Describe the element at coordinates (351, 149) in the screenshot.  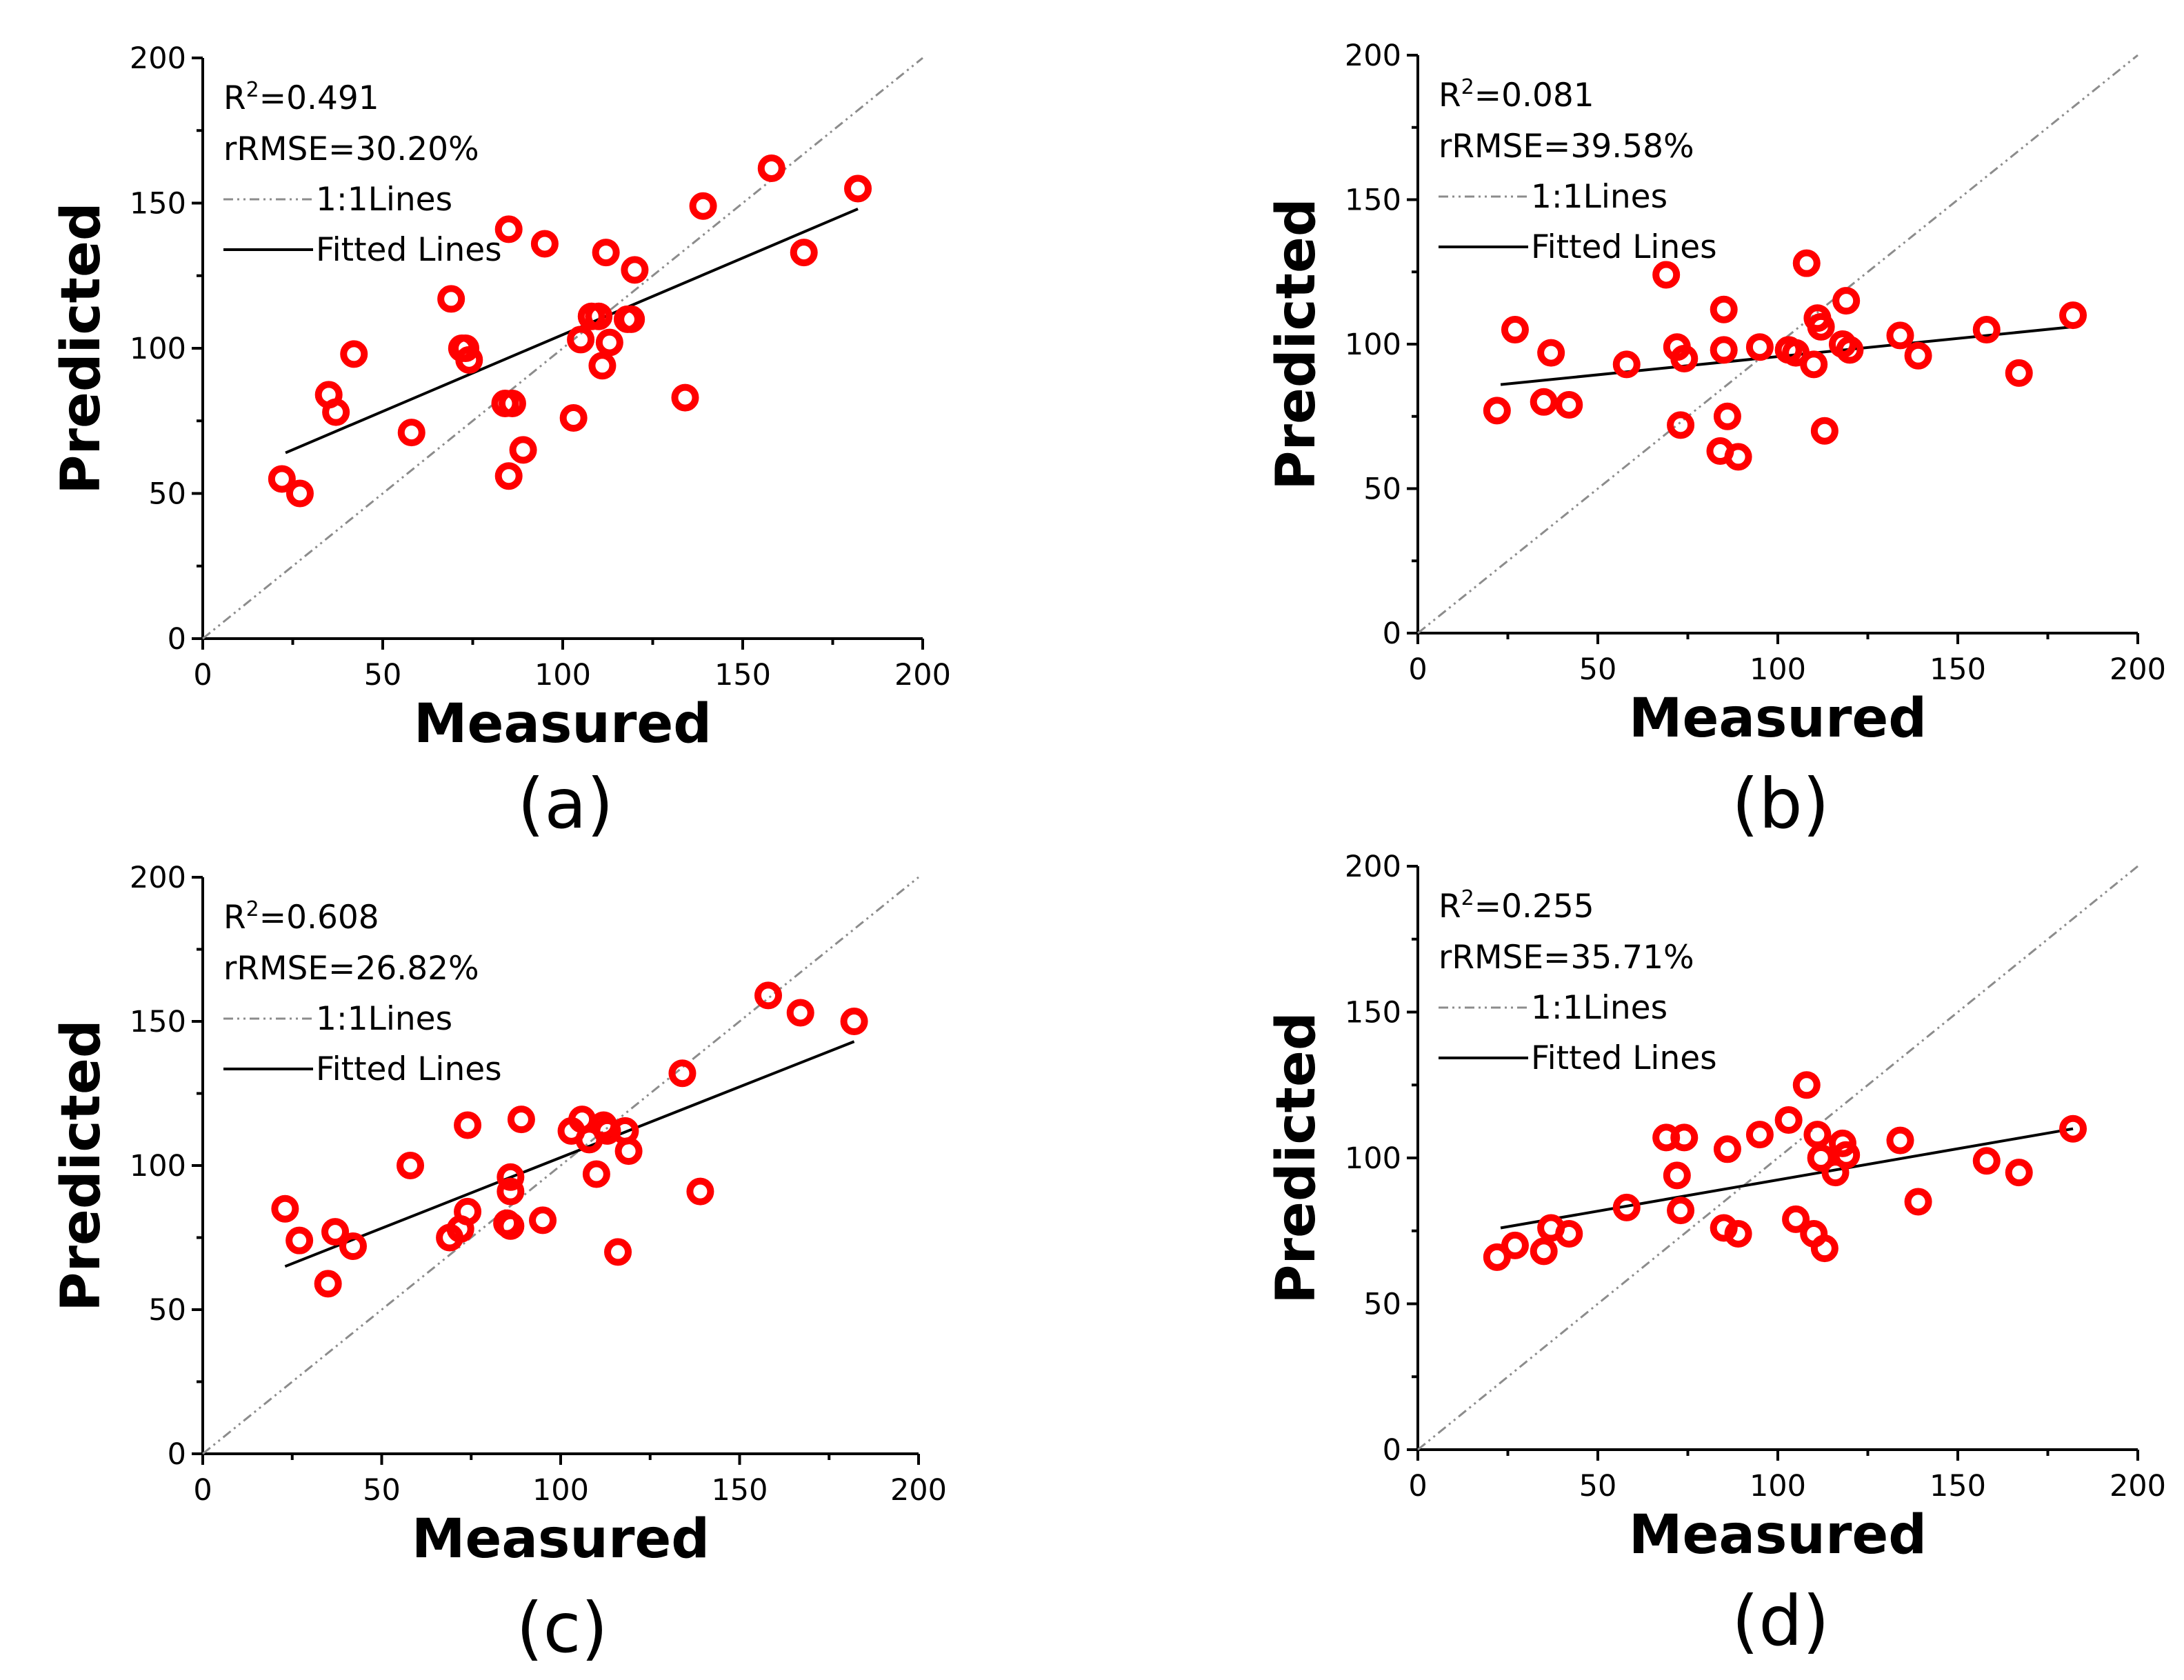
I see `rrmse-annotation: rRMSE=30.20%` at that location.